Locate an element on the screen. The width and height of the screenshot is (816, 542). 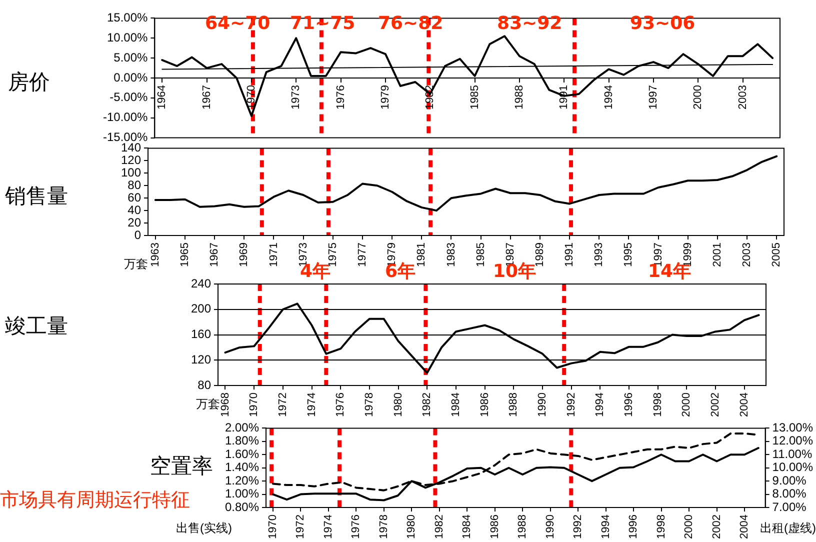
y-tick-label: 15.00% is located at coordinates (127, 17).